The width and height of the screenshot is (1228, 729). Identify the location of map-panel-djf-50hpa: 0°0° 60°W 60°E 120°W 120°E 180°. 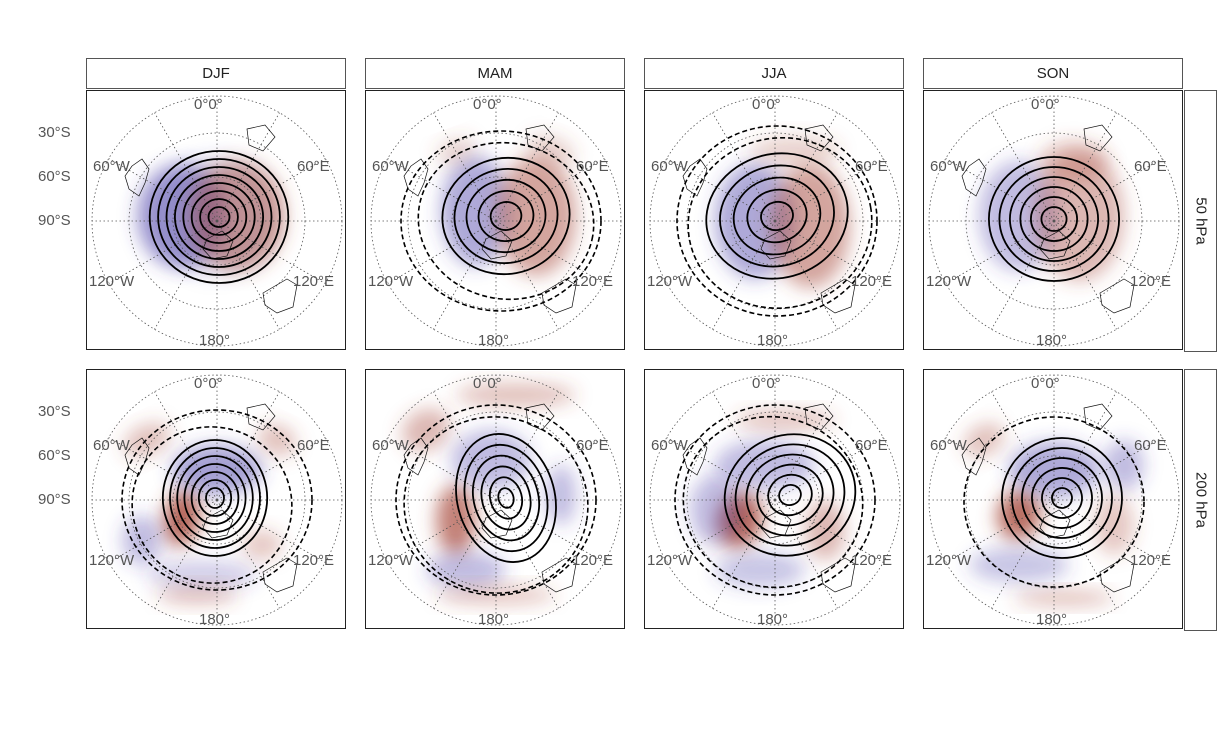
(216, 220).